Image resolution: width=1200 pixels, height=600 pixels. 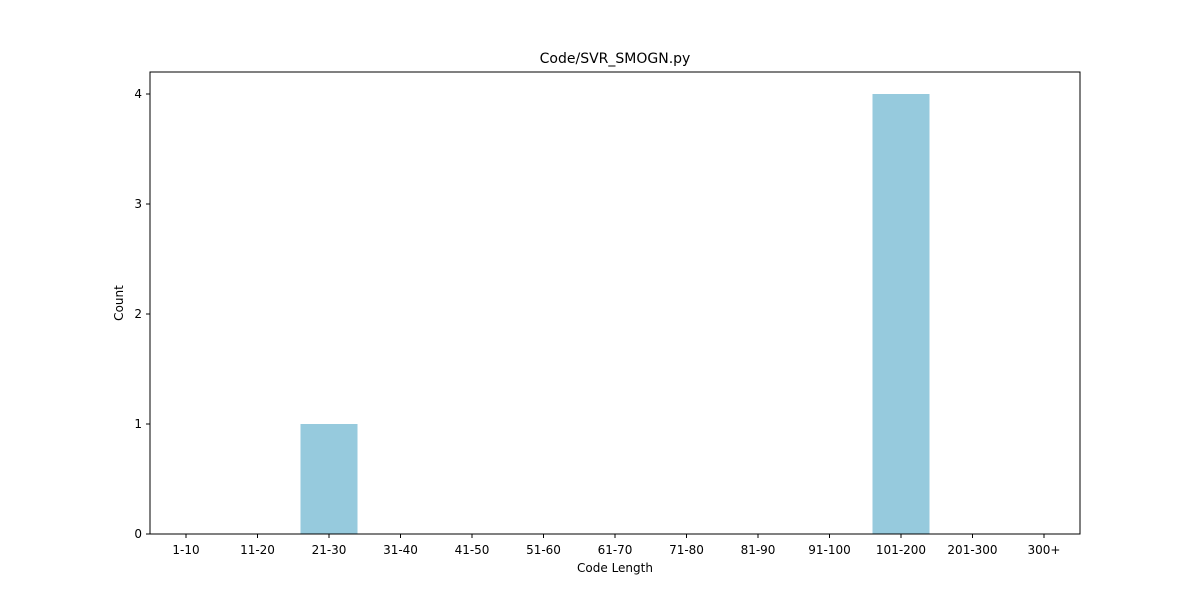 I want to click on y-tick-label: 2, so click(x=138, y=314).